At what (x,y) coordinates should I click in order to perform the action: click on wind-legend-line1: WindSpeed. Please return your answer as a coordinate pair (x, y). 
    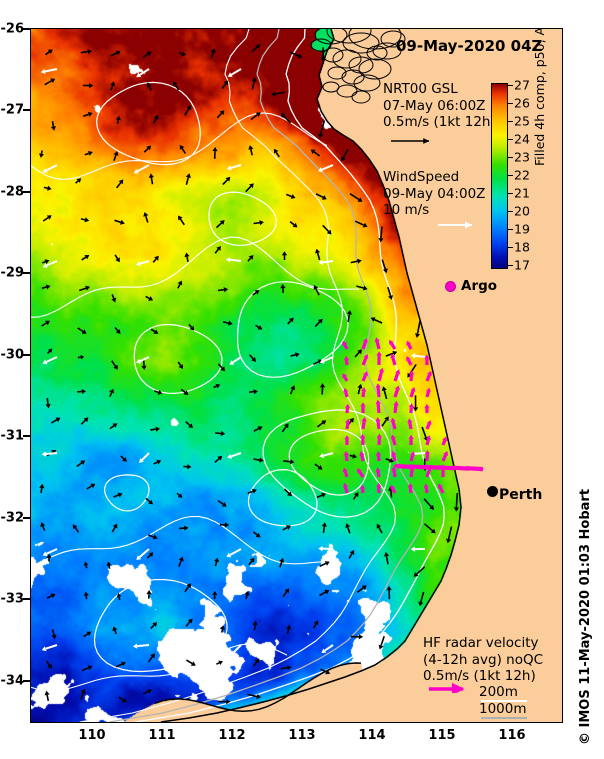
    Looking at the image, I should click on (421, 177).